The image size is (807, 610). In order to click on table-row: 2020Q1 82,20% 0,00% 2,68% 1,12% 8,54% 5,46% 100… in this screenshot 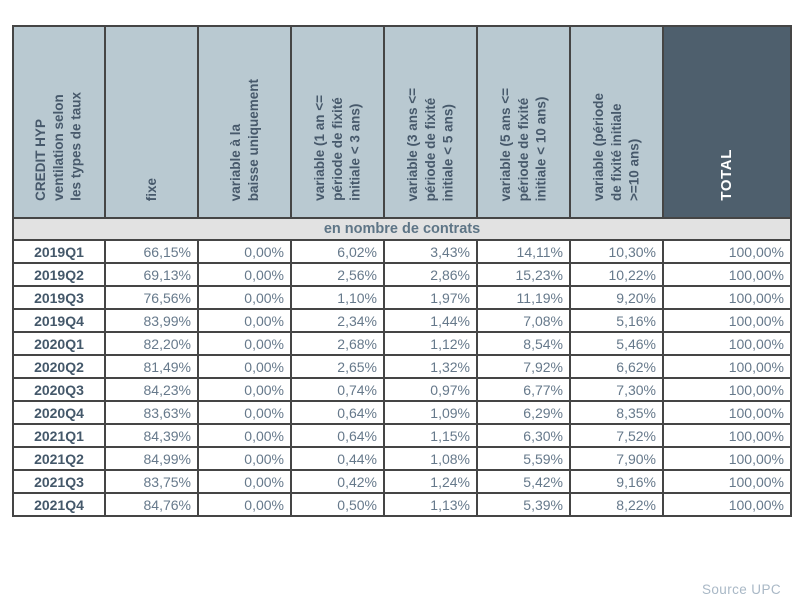, I will do `click(402, 343)`.